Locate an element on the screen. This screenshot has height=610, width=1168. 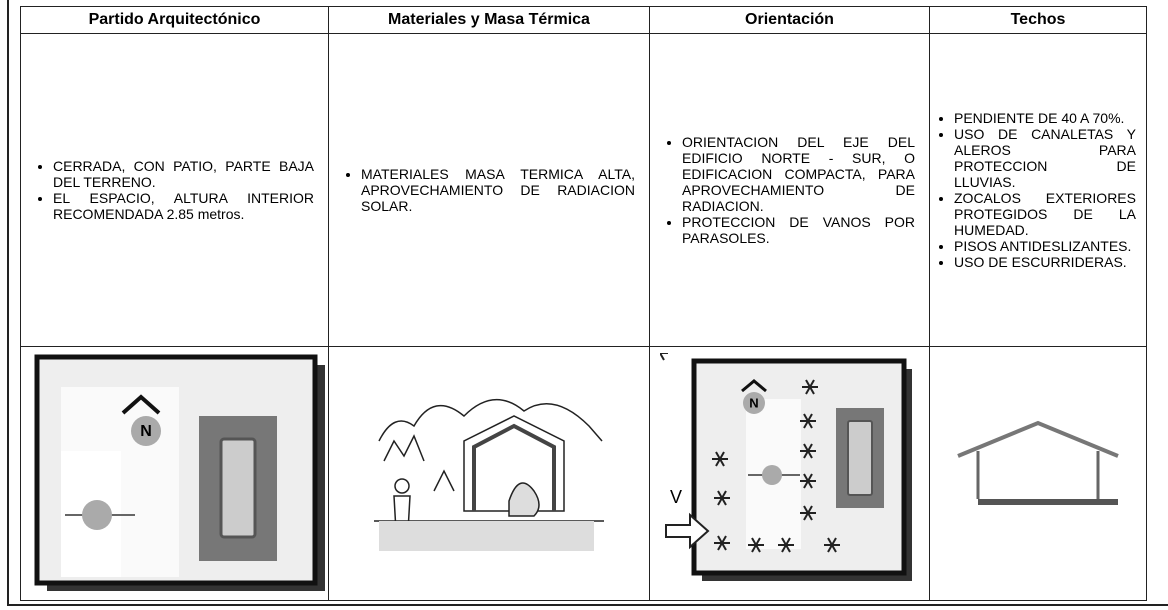
bullet-item: PENDIENTE DE 40 A 70%. is located at coordinates (1045, 118).